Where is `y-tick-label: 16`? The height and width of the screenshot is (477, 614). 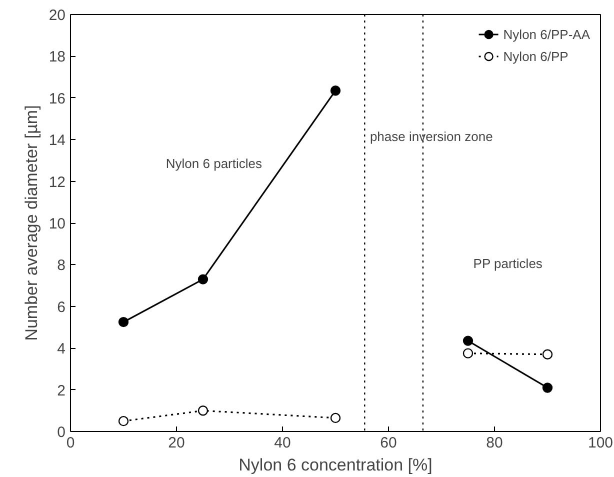 y-tick-label: 16 is located at coordinates (57, 99).